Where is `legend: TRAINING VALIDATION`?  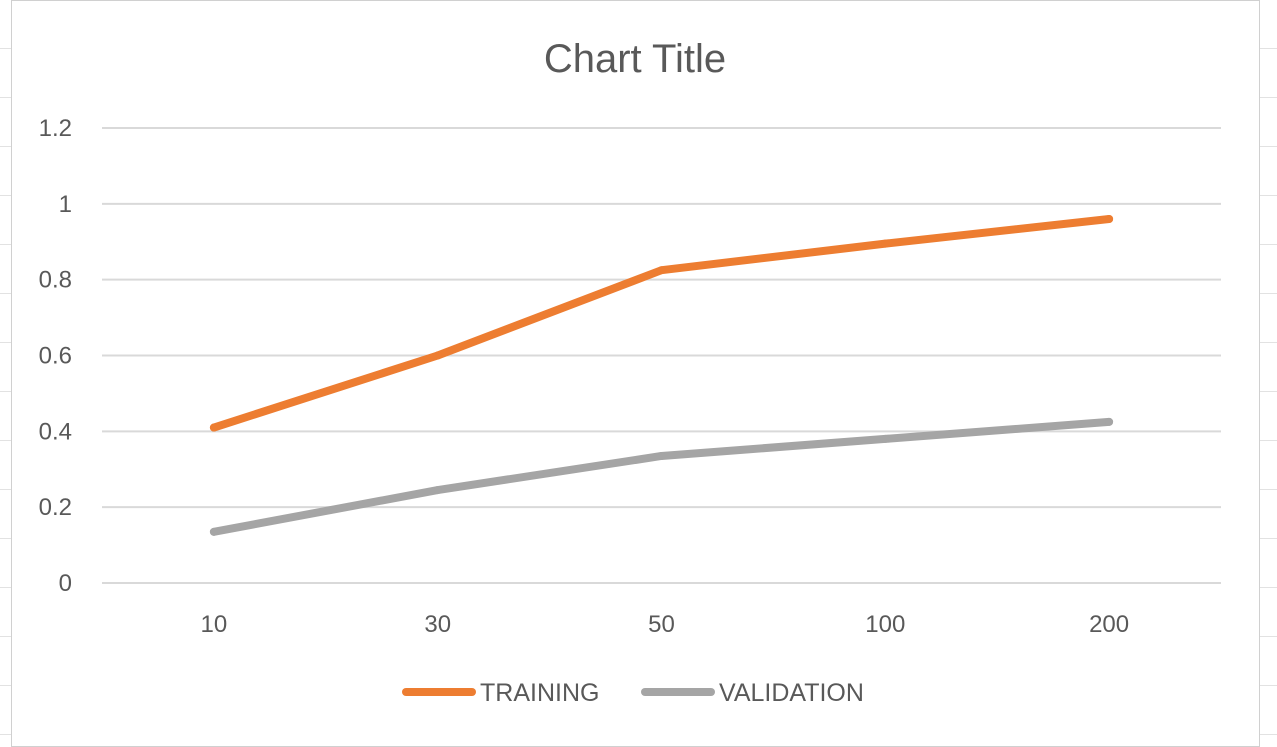
legend: TRAINING VALIDATION is located at coordinates (633, 693).